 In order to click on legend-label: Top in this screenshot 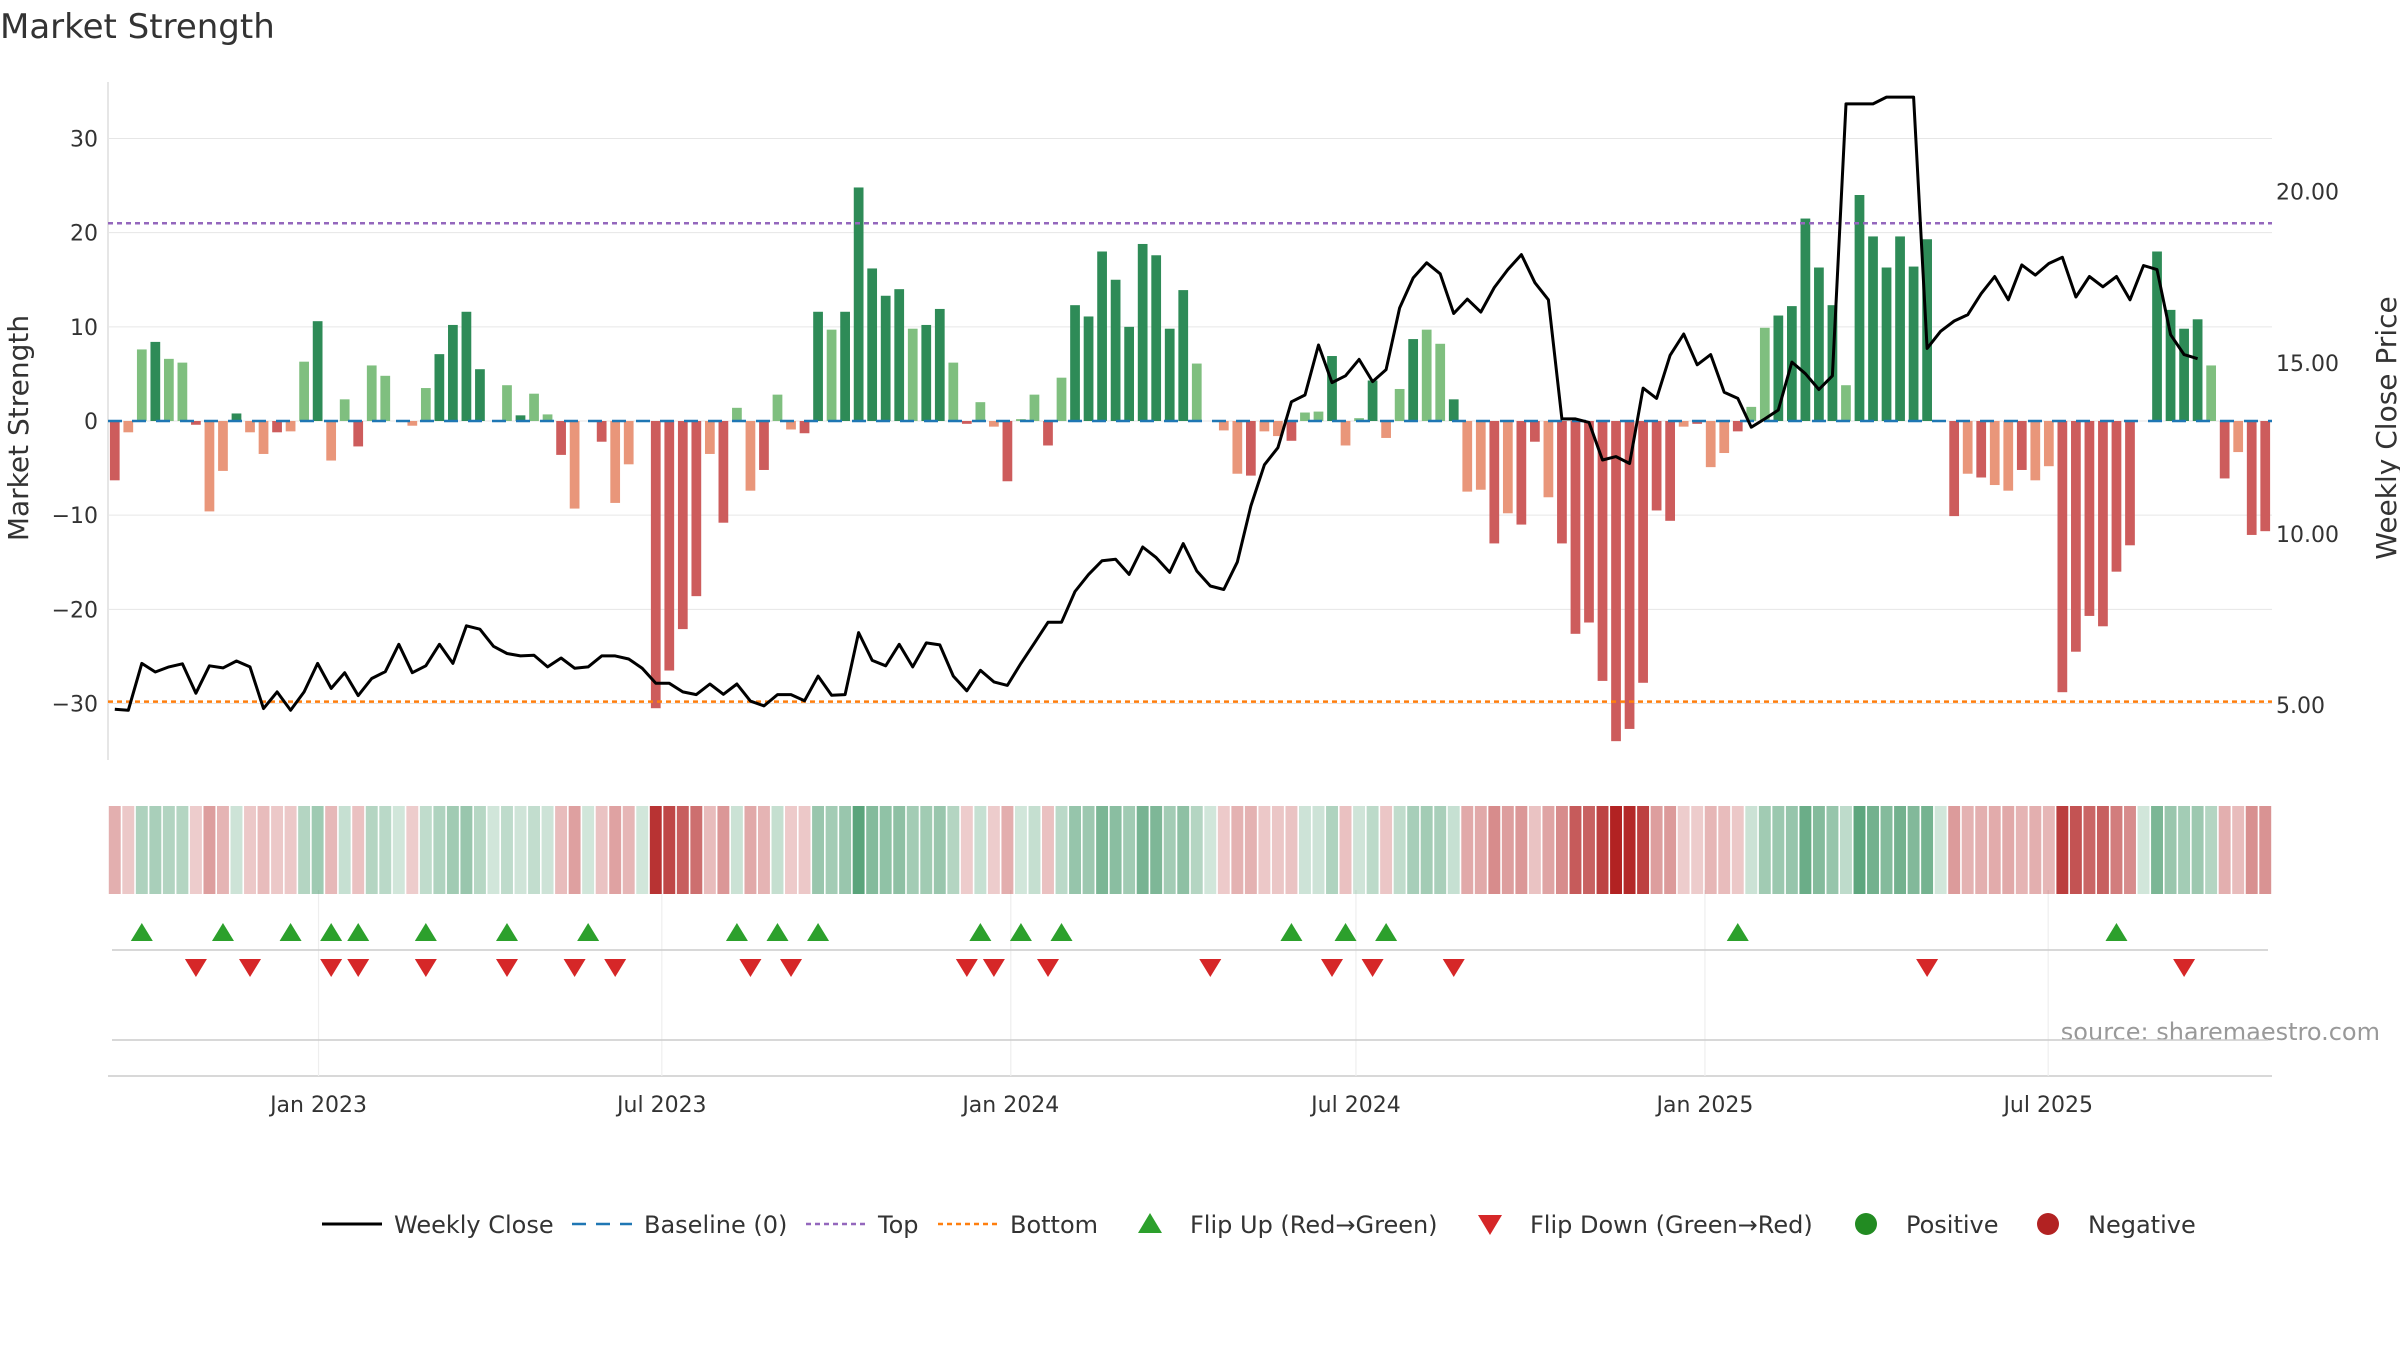, I will do `click(898, 1225)`.